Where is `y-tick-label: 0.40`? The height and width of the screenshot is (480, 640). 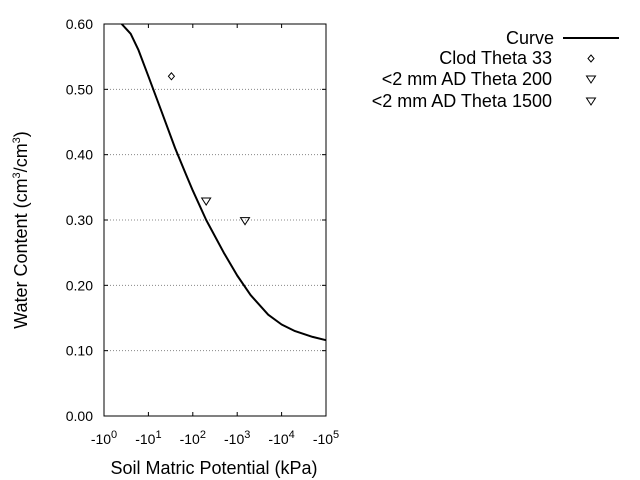 y-tick-label: 0.40 is located at coordinates (79, 155).